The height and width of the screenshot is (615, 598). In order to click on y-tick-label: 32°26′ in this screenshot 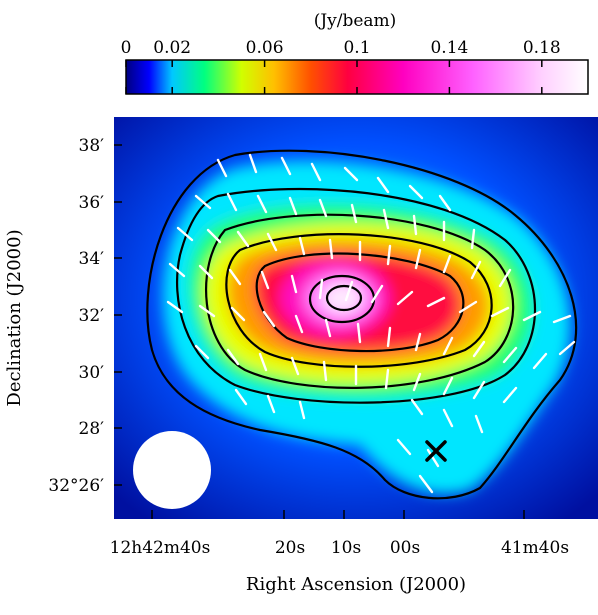, I will do `click(76, 486)`.